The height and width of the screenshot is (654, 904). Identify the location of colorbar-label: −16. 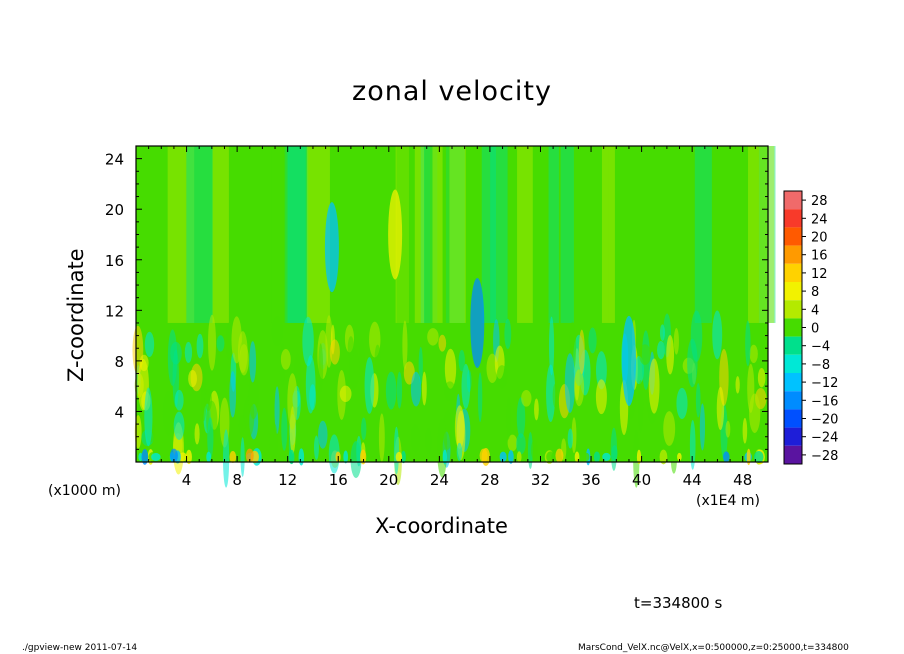
(824, 401).